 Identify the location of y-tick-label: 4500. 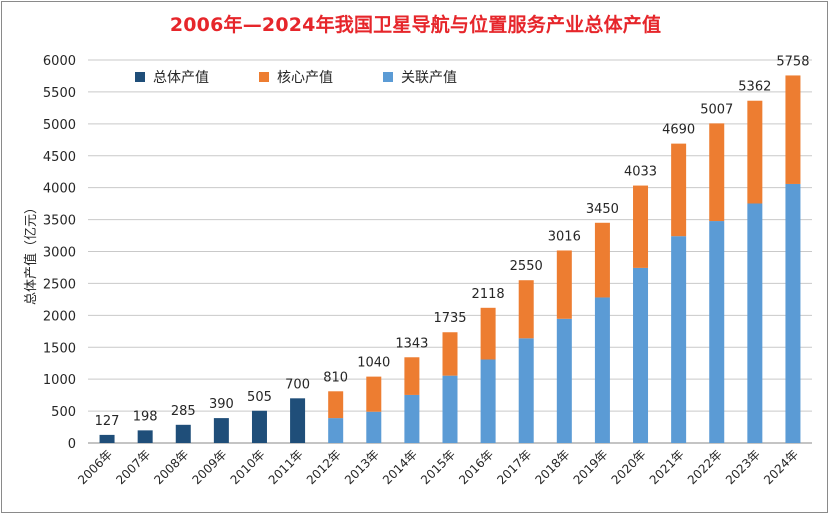
(59, 157).